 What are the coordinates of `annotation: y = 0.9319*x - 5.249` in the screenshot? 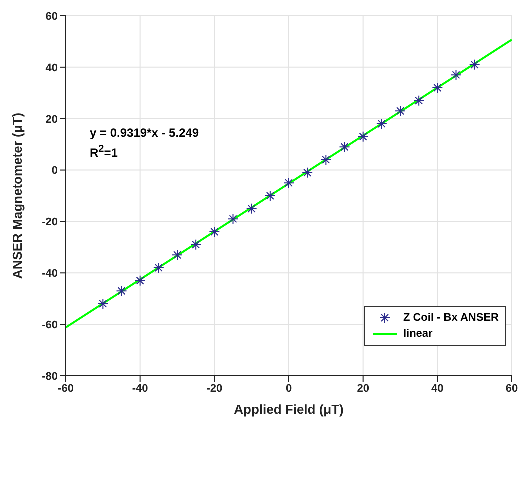 It's located at (145, 133).